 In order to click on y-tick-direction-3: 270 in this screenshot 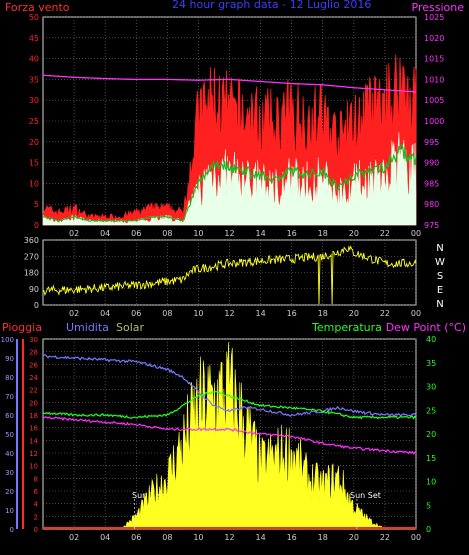, I will do `click(31, 256)`.